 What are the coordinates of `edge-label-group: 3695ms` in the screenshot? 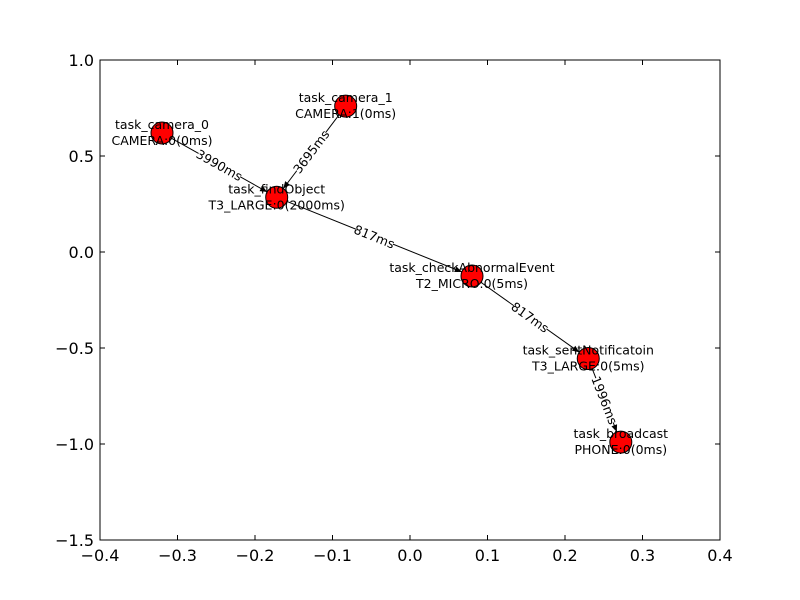 It's located at (311, 151).